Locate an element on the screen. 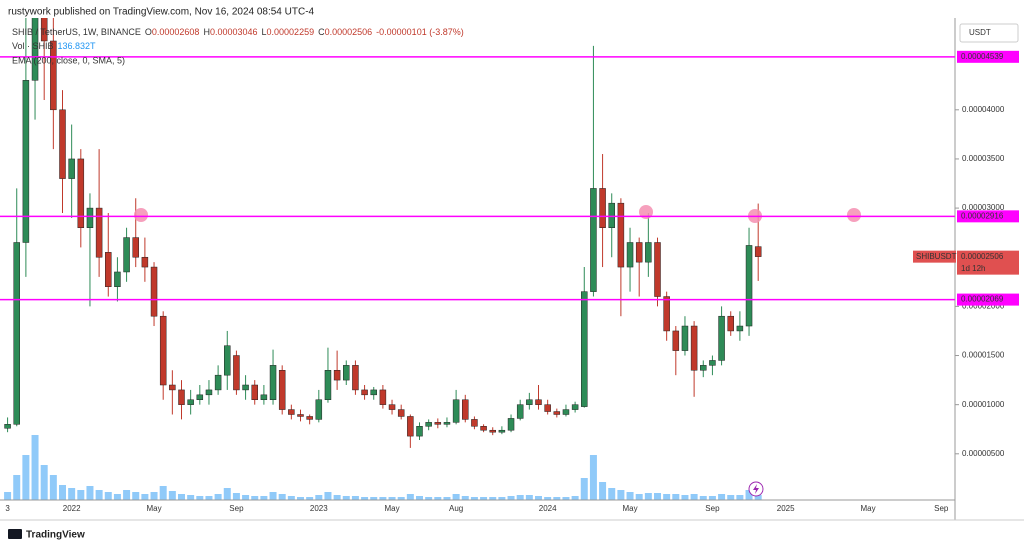 This screenshot has height=549, width=1024. last-price-box is located at coordinates (988, 262).